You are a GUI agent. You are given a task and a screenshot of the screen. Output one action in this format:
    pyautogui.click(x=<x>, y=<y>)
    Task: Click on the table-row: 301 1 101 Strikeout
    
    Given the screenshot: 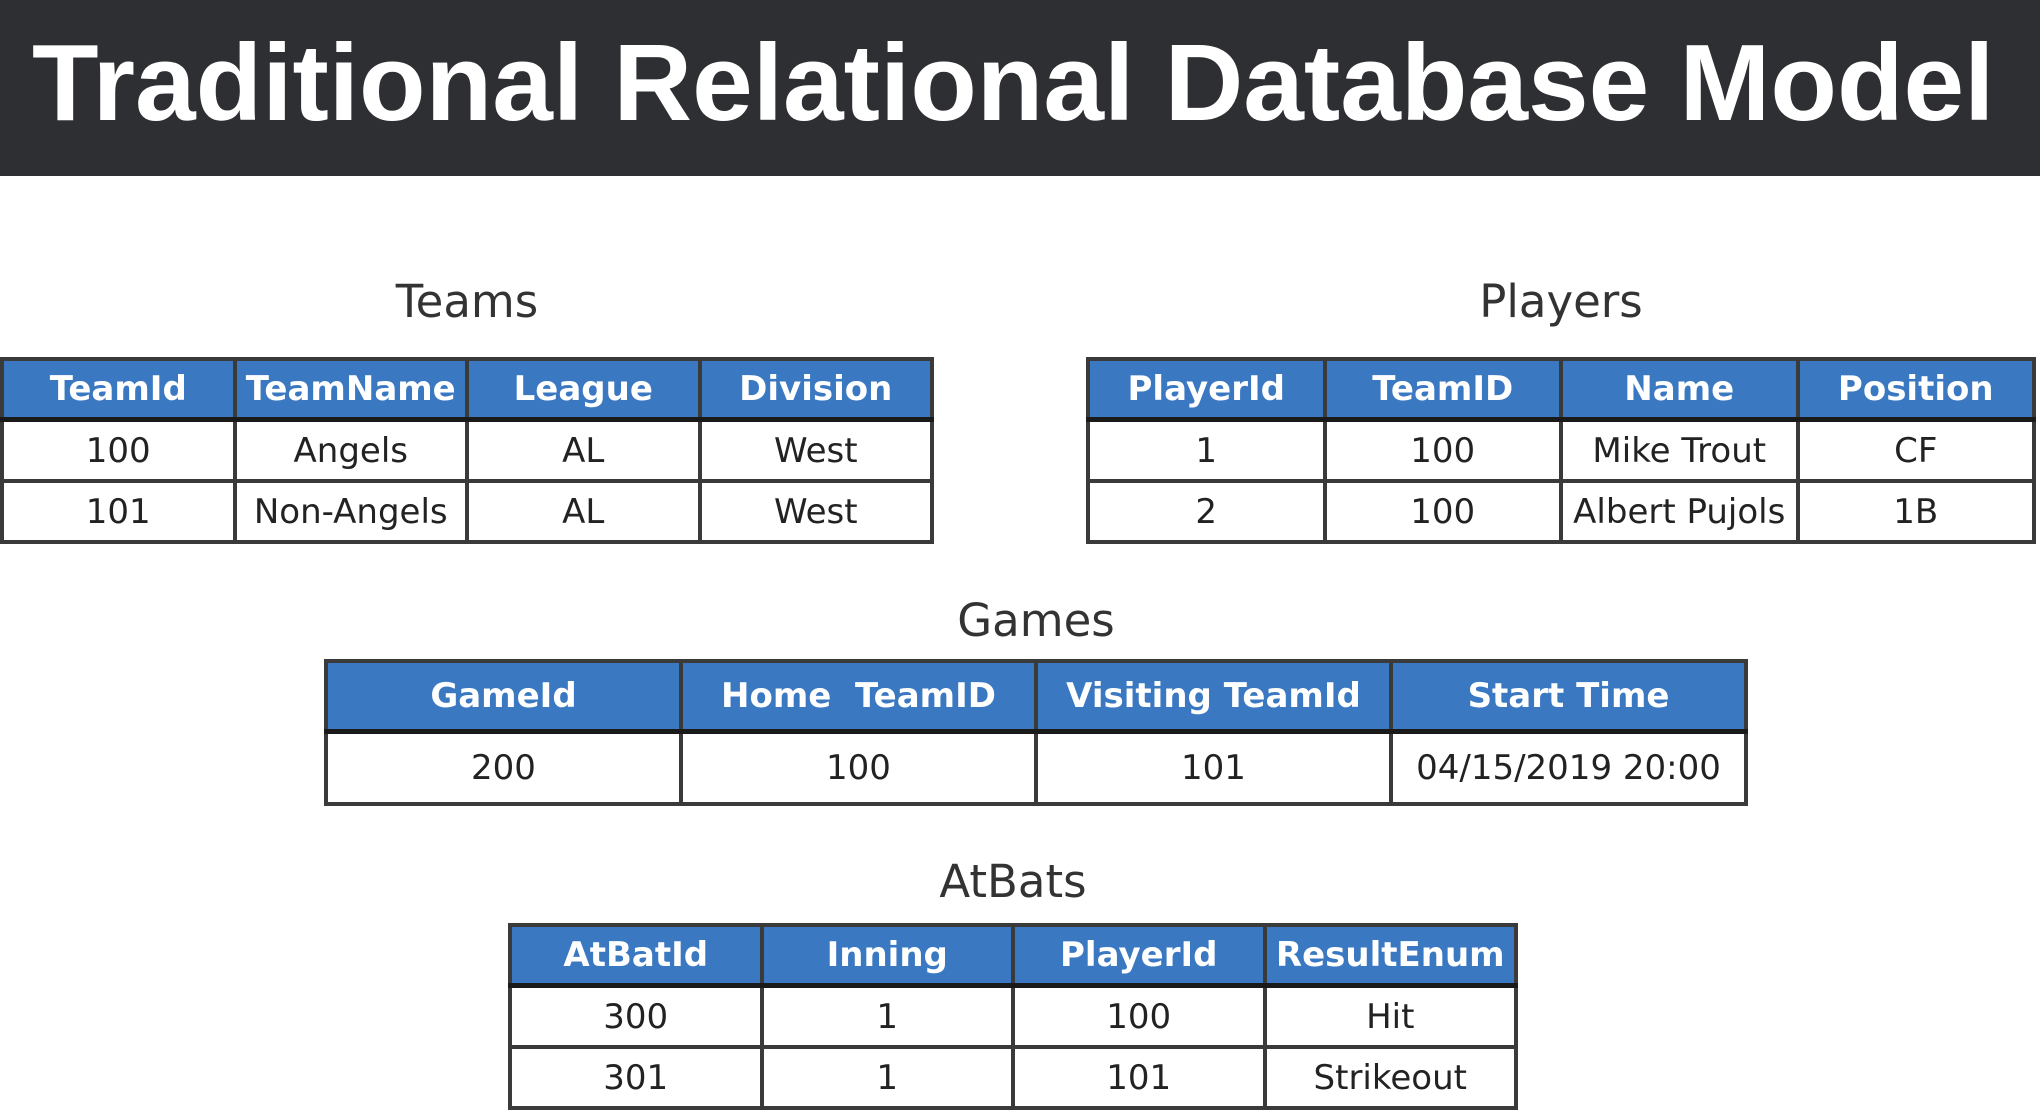 What is the action you would take?
    pyautogui.click(x=1013, y=1077)
    